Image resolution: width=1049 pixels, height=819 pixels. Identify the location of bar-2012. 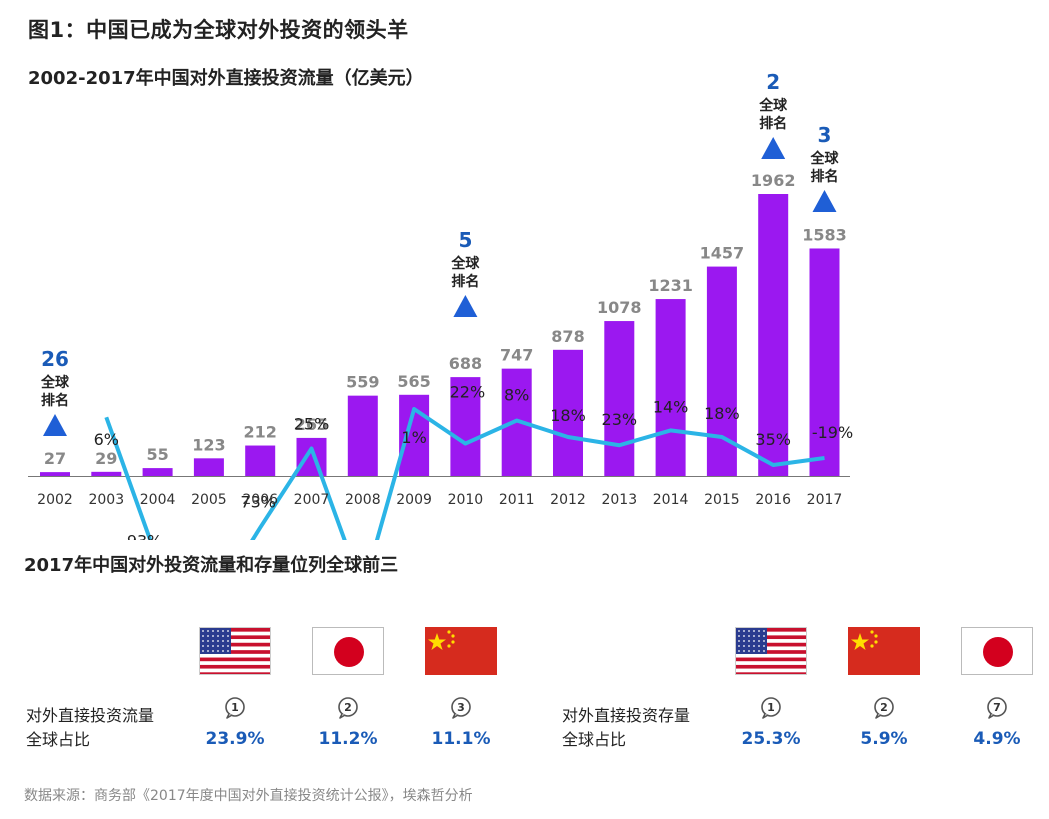
(568, 412).